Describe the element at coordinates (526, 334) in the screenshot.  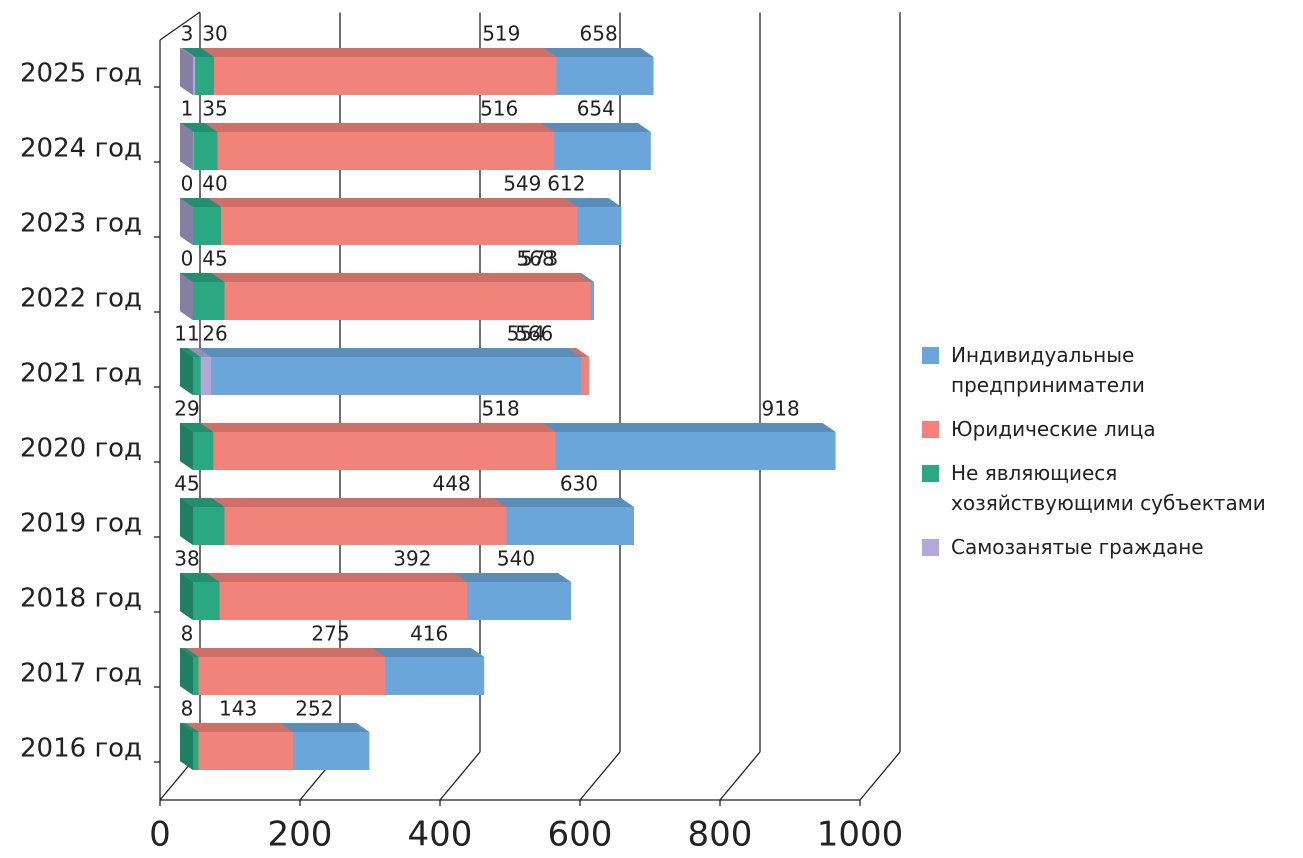
I see `value-label: 554` at that location.